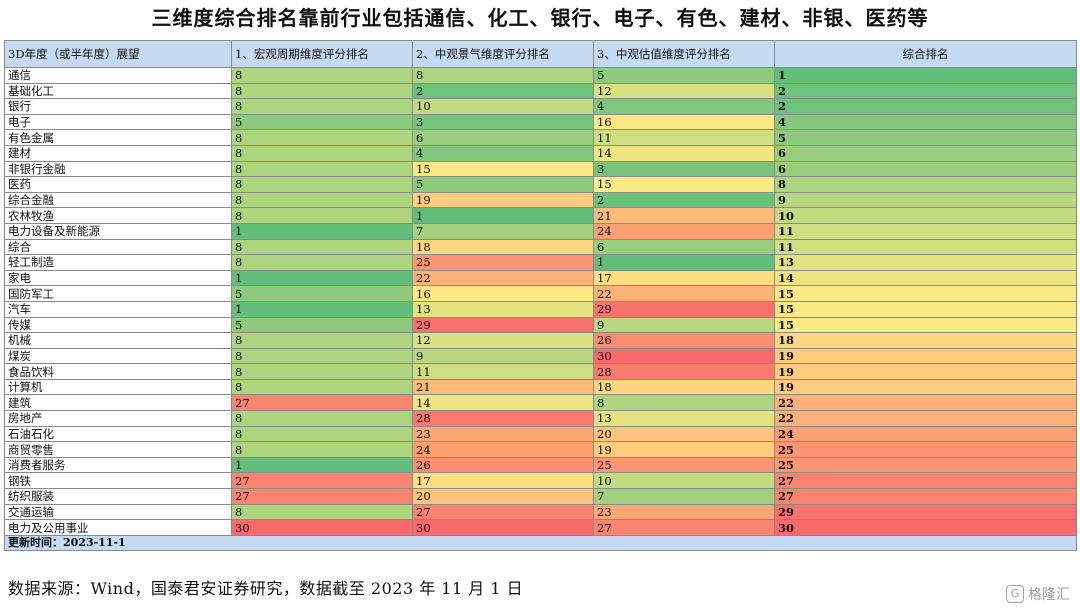 The width and height of the screenshot is (1080, 613). I want to click on industry-name: 汽车, so click(118, 309).